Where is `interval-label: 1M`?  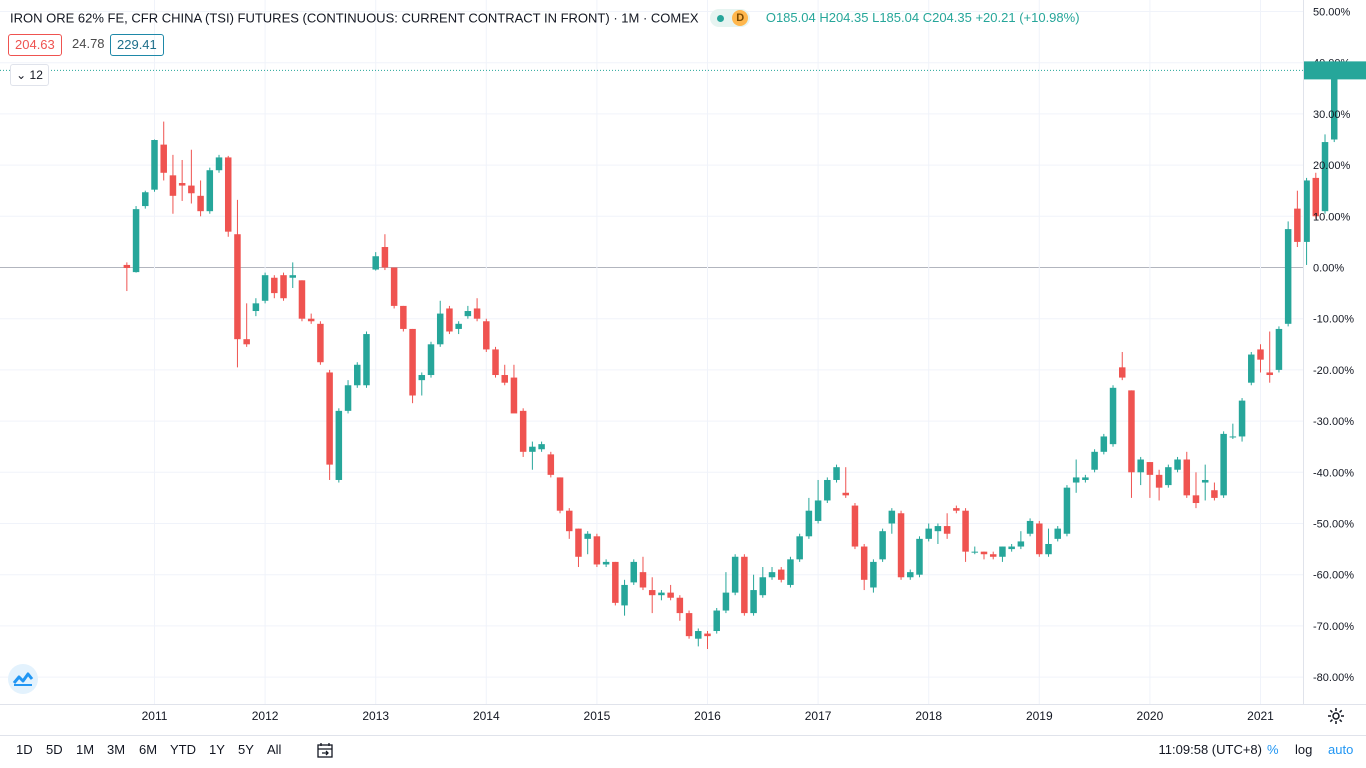 interval-label: 1M is located at coordinates (630, 18).